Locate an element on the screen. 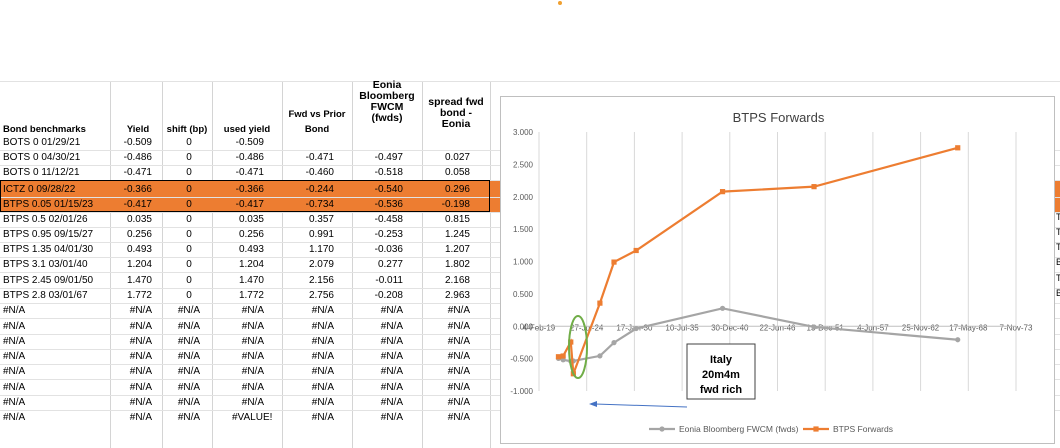  cell-used: -0.509 is located at coordinates (249, 142).